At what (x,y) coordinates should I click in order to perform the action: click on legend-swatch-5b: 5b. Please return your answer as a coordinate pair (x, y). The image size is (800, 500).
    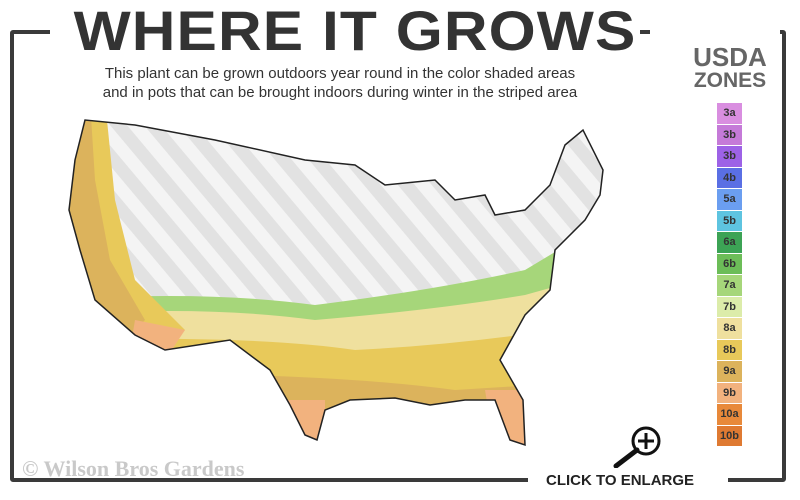
    Looking at the image, I should click on (729, 220).